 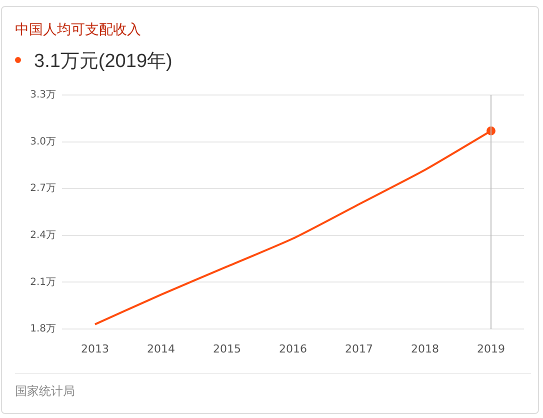 I want to click on x-tick-label: 2017, so click(x=359, y=349).